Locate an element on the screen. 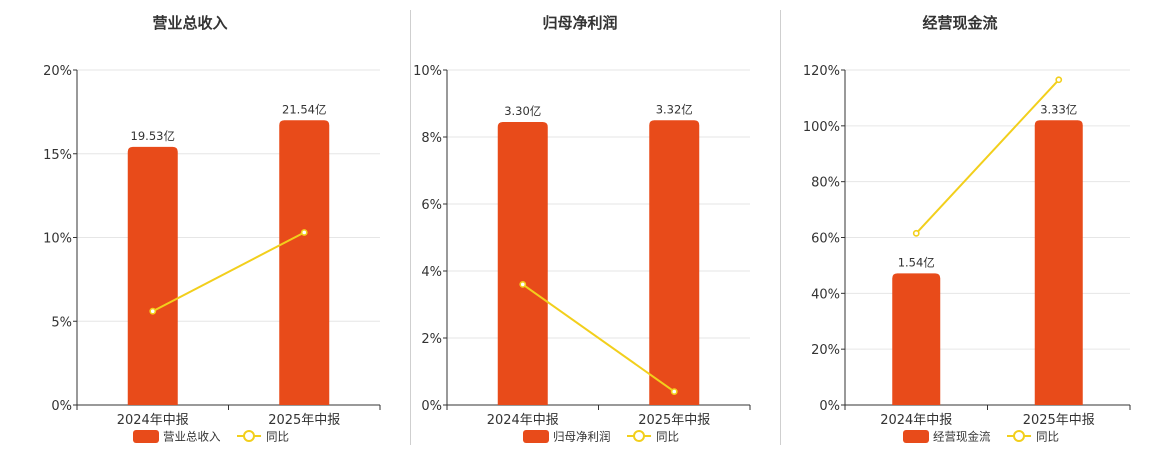 This screenshot has width=1160, height=450. bar-value-label: 3.30亿 is located at coordinates (522, 111).